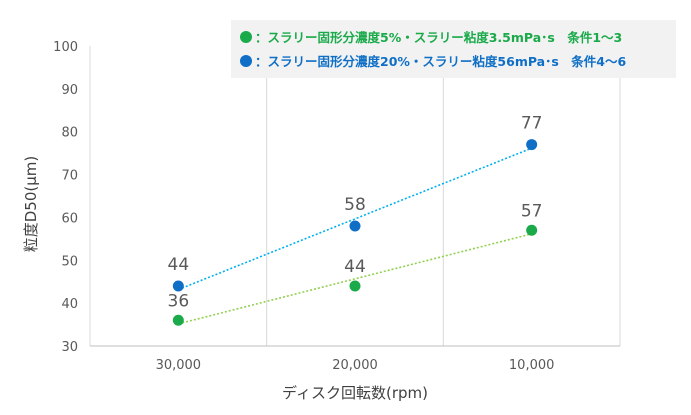  I want to click on legend-box, so click(453, 49).